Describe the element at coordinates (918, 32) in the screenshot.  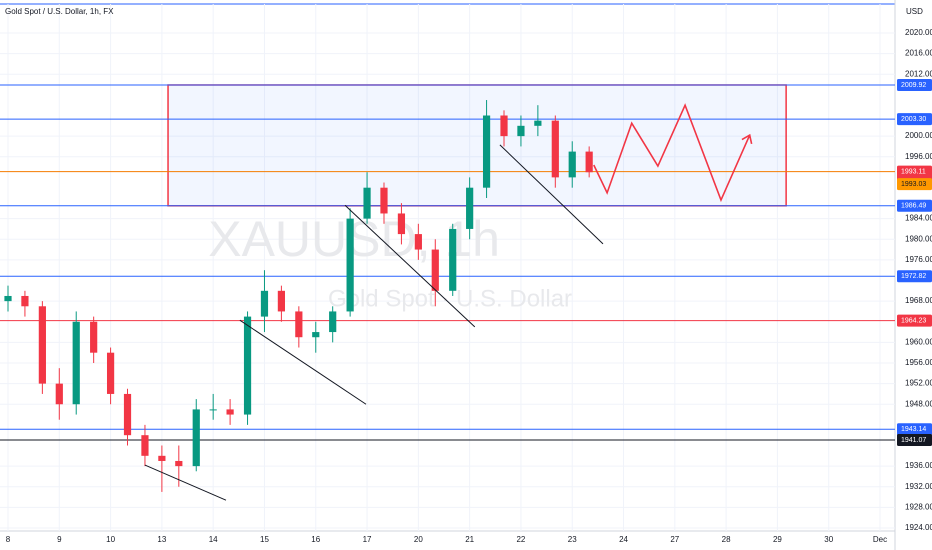
I see `y-tick-label: 2020.00` at that location.